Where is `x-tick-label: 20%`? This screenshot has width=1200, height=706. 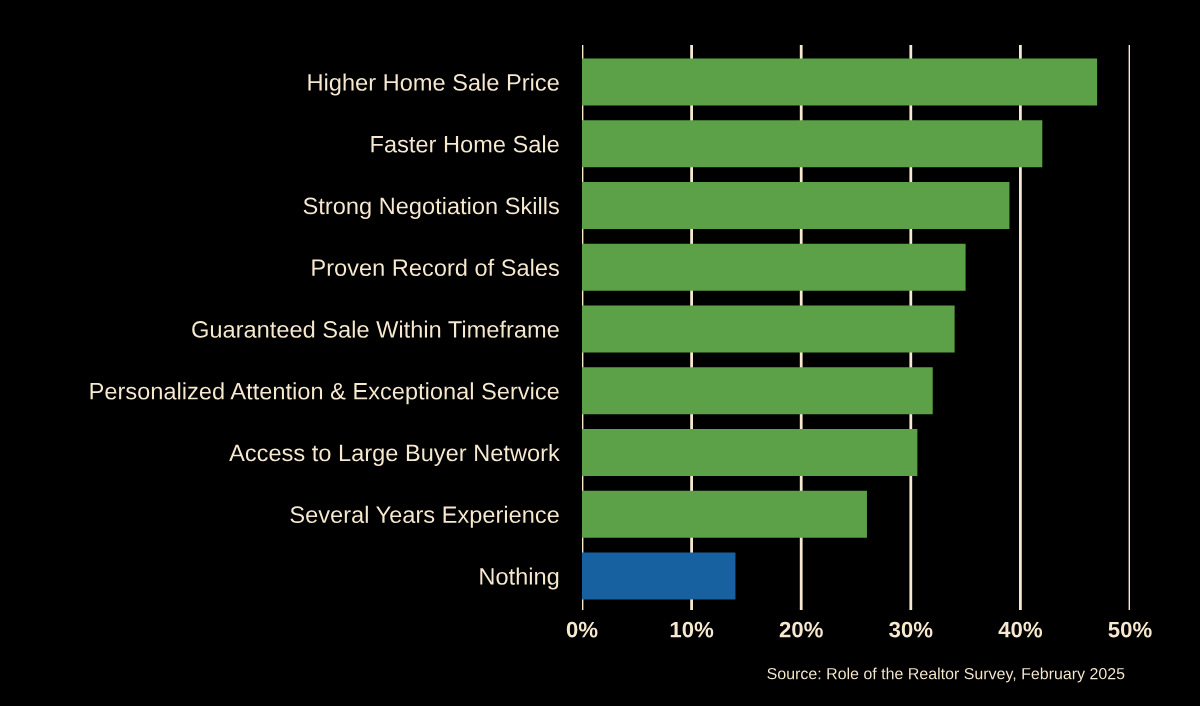
x-tick-label: 20% is located at coordinates (801, 629).